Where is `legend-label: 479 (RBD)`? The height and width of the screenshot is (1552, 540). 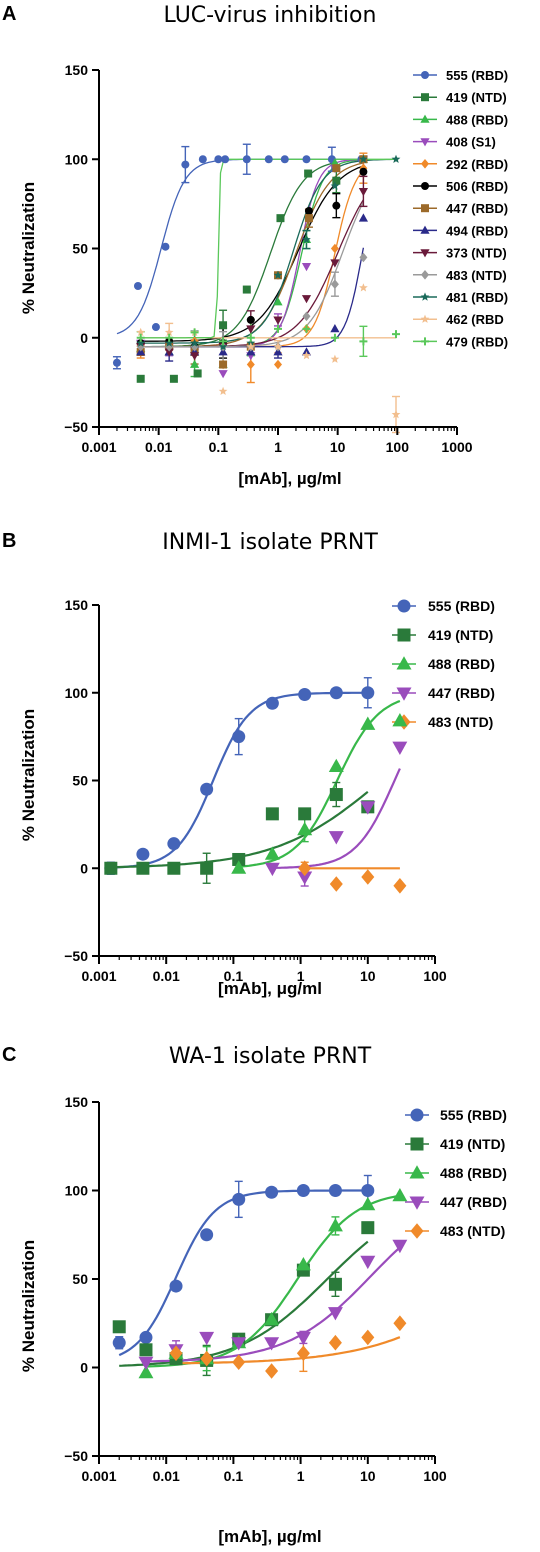 legend-label: 479 (RBD) is located at coordinates (477, 341).